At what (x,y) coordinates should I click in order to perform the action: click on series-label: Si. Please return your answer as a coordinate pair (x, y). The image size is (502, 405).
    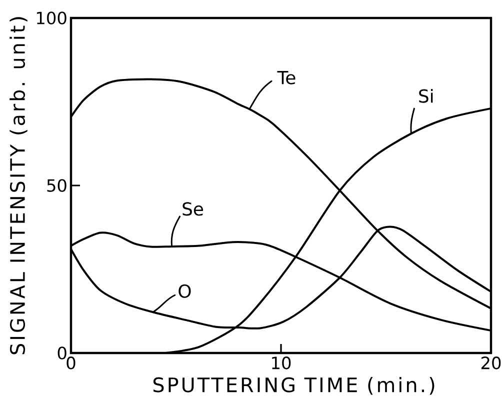
    Looking at the image, I should click on (426, 95).